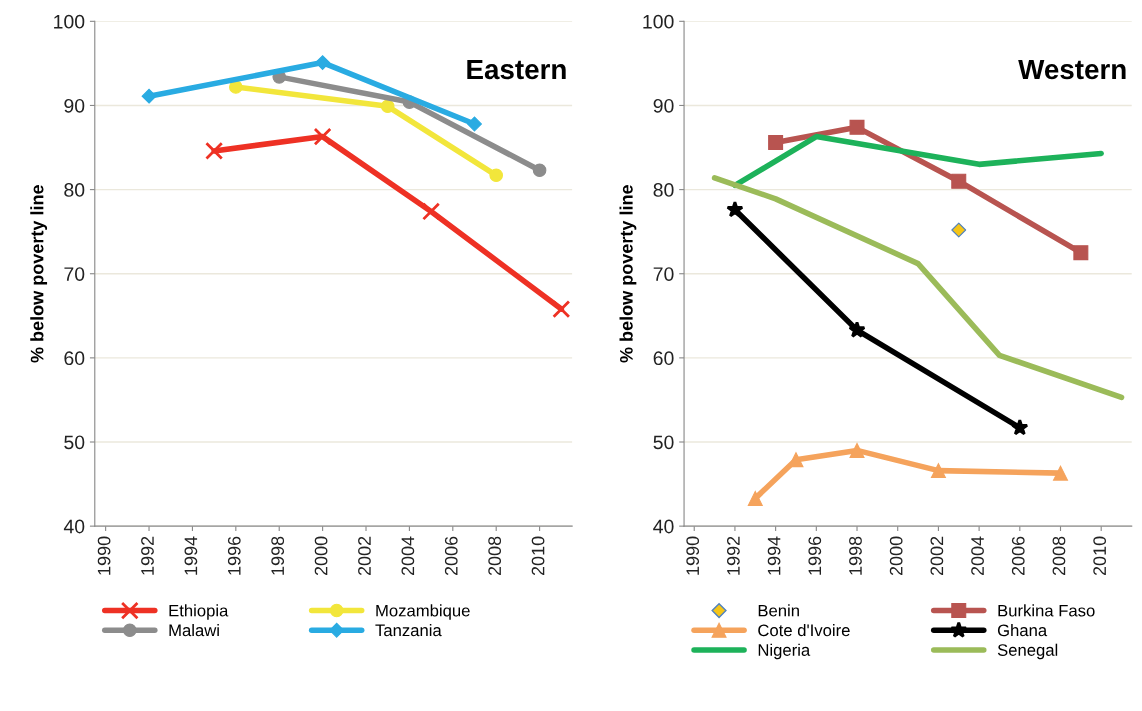 This screenshot has width=1142, height=711. Describe the element at coordinates (408, 630) in the screenshot. I see `legend-label: Tanzania` at that location.